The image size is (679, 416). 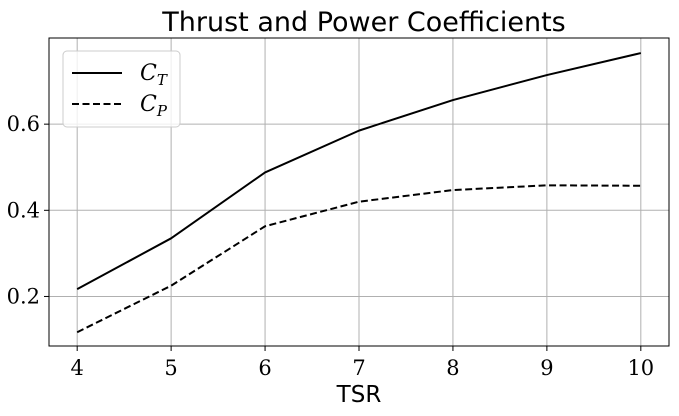 What do you see at coordinates (264, 368) in the screenshot?
I see `x-tick-label: 6` at bounding box center [264, 368].